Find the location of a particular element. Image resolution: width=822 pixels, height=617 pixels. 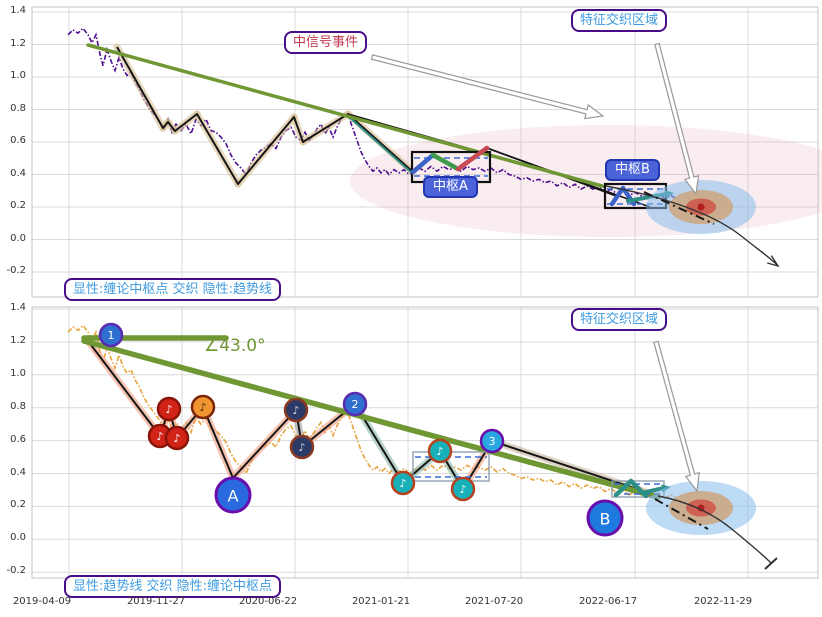

weave-zone-label-top: 特征交织区域 is located at coordinates (619, 20).